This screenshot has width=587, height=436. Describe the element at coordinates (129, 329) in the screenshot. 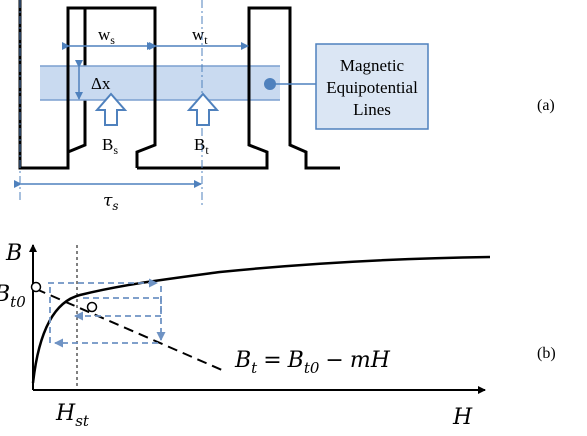

I see `load-line` at that location.